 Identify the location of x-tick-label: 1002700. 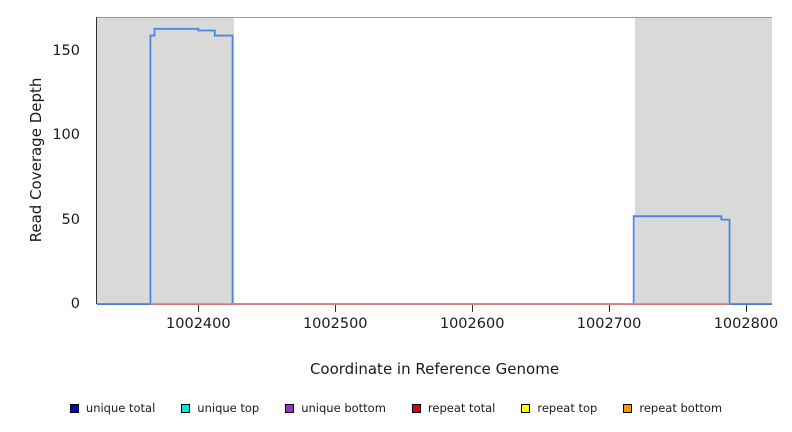
(609, 324).